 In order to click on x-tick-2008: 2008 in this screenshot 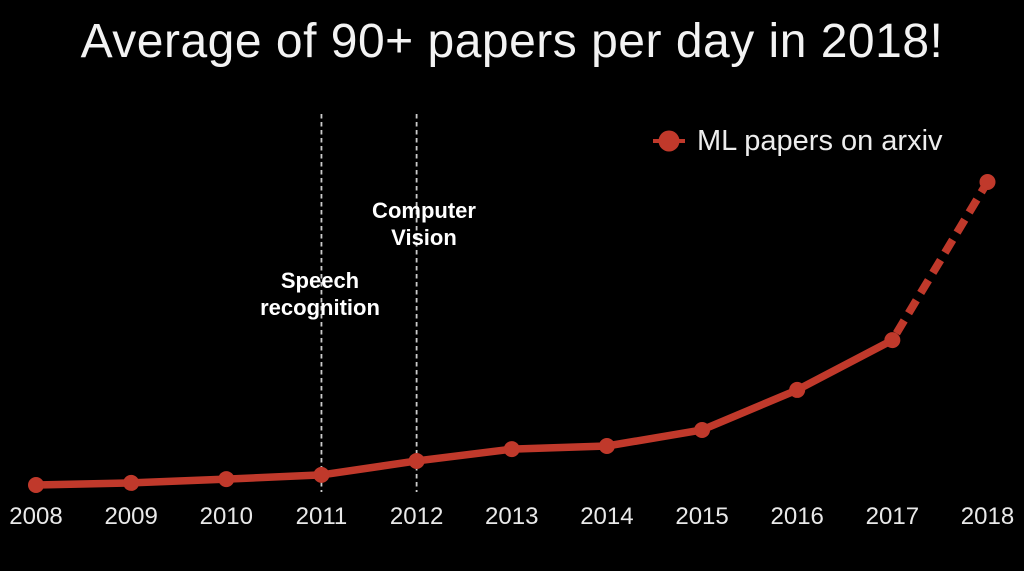, I will do `click(36, 516)`.